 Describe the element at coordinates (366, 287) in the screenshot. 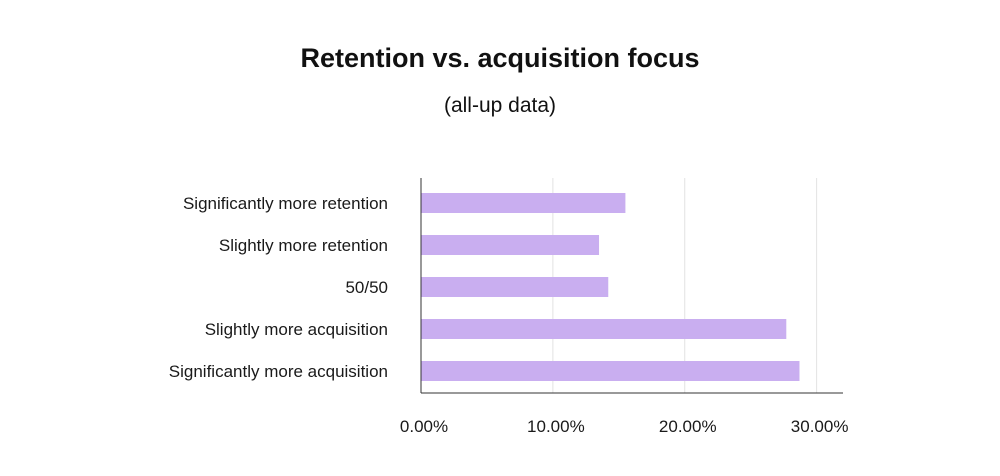

I see `category-label-2: 50/50` at that location.